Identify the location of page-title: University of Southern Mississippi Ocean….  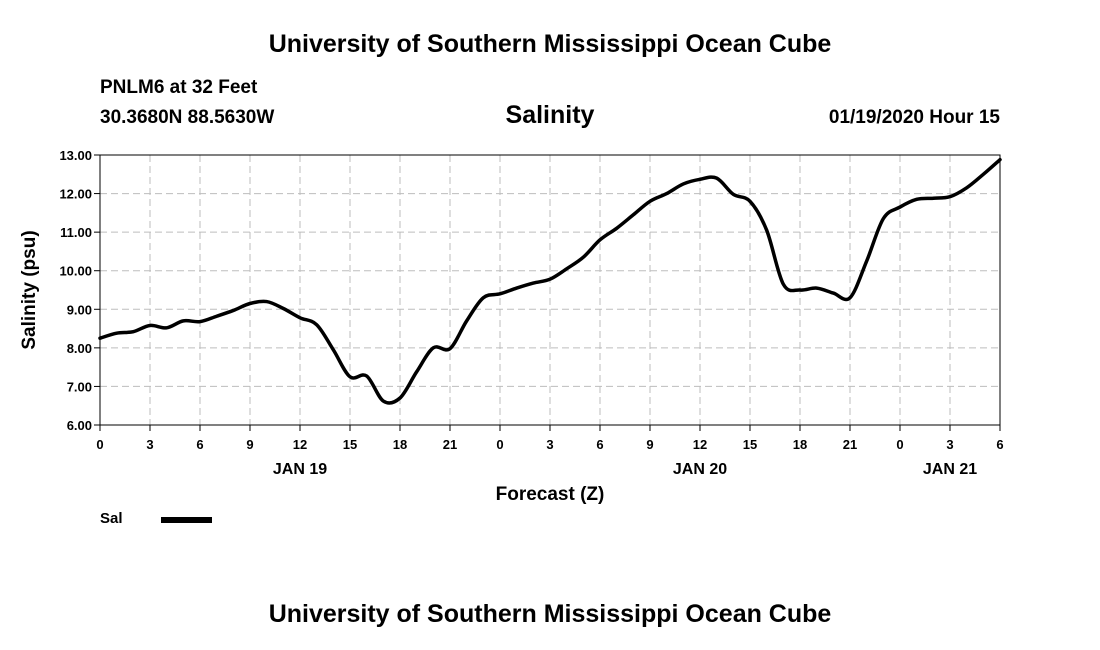
(550, 44).